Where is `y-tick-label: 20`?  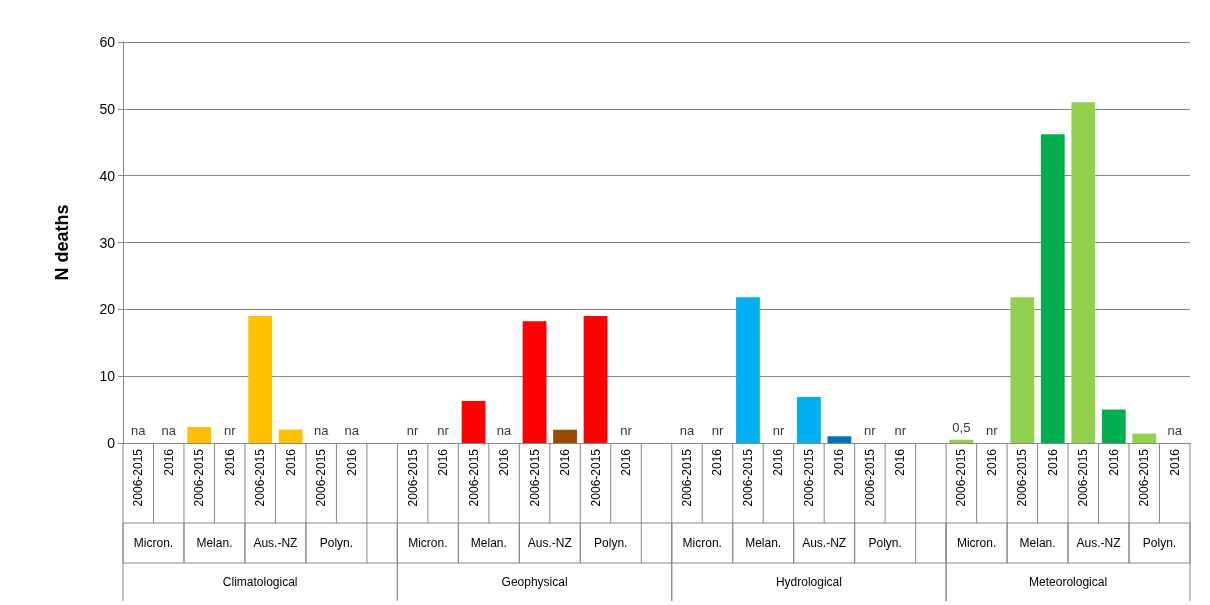 y-tick-label: 20 is located at coordinates (107, 309).